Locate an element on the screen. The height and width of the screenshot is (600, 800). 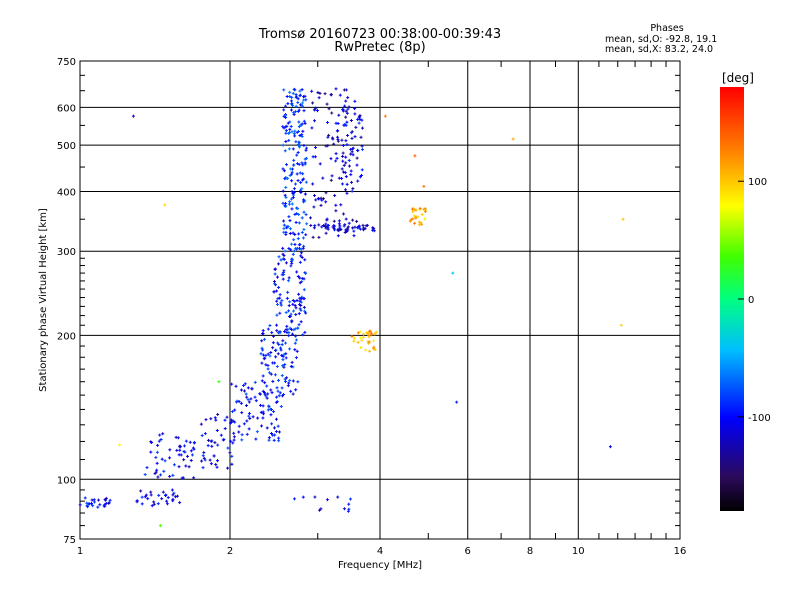
colorbar-label: [deg] is located at coordinates (738, 78).